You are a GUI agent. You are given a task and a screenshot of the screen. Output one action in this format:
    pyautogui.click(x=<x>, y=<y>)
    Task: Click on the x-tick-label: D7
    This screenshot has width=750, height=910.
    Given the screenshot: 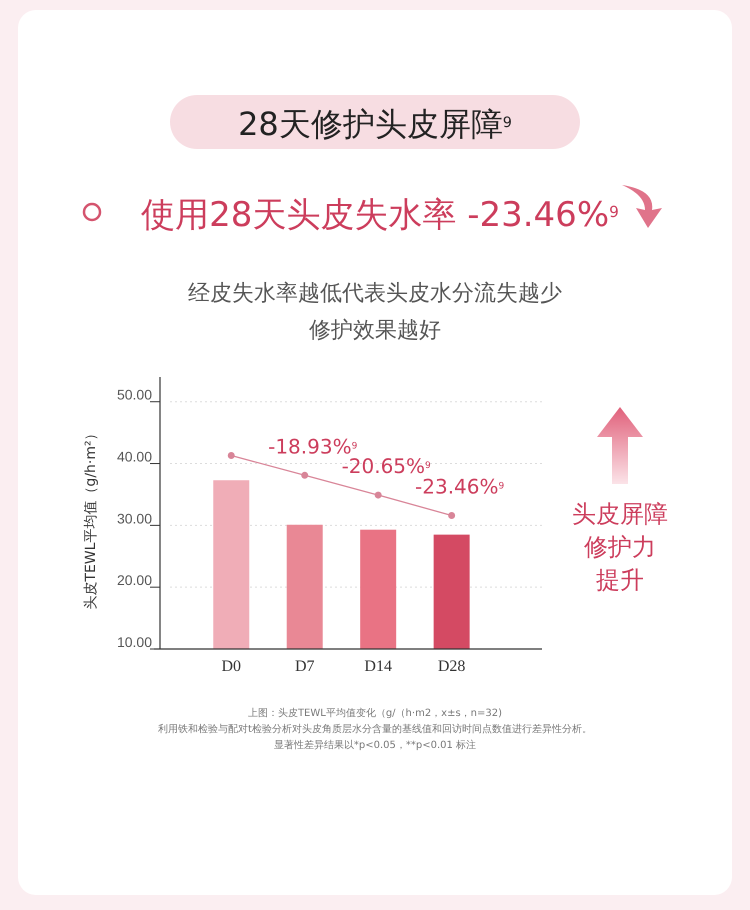 What is the action you would take?
    pyautogui.click(x=304, y=666)
    